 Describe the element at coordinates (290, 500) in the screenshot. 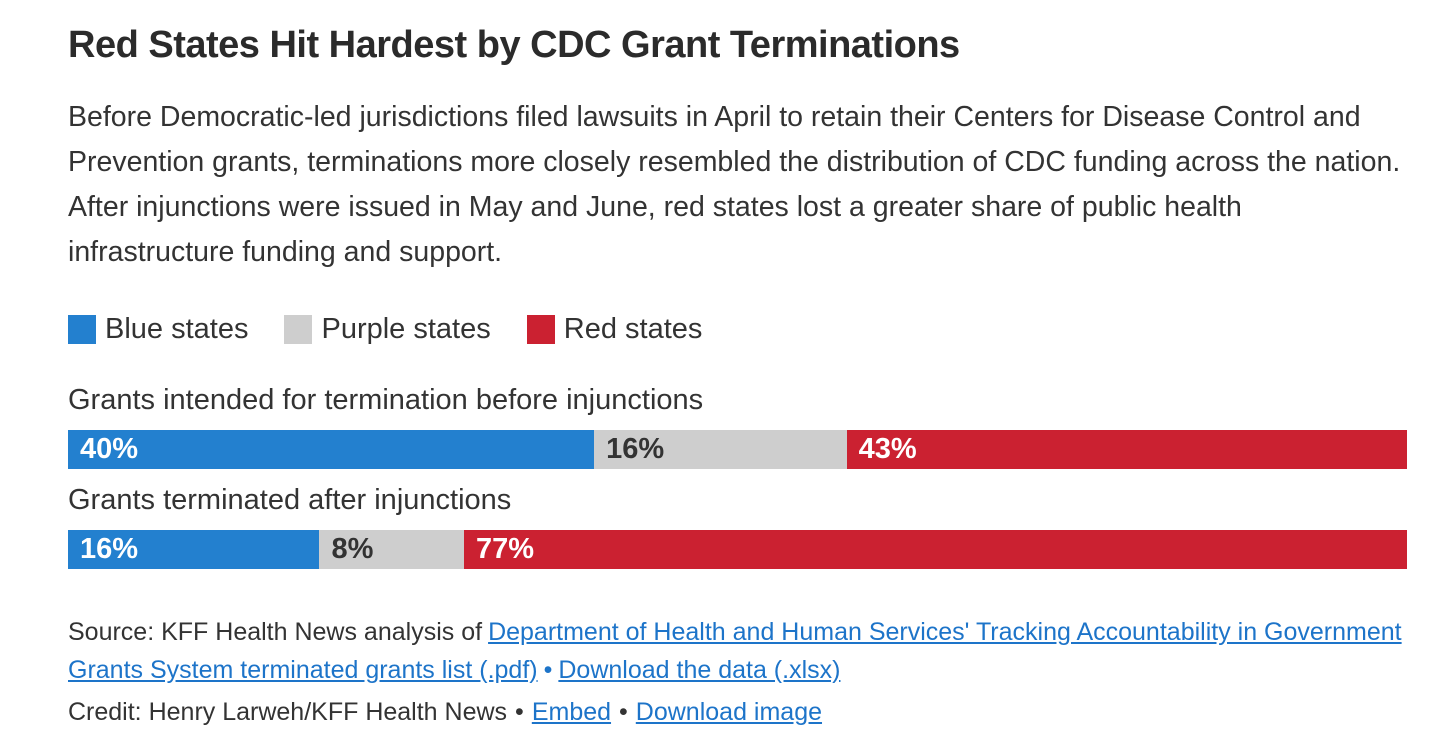

I see `bar-row-label-after-injunctions: Grants terminated after injunctions` at that location.